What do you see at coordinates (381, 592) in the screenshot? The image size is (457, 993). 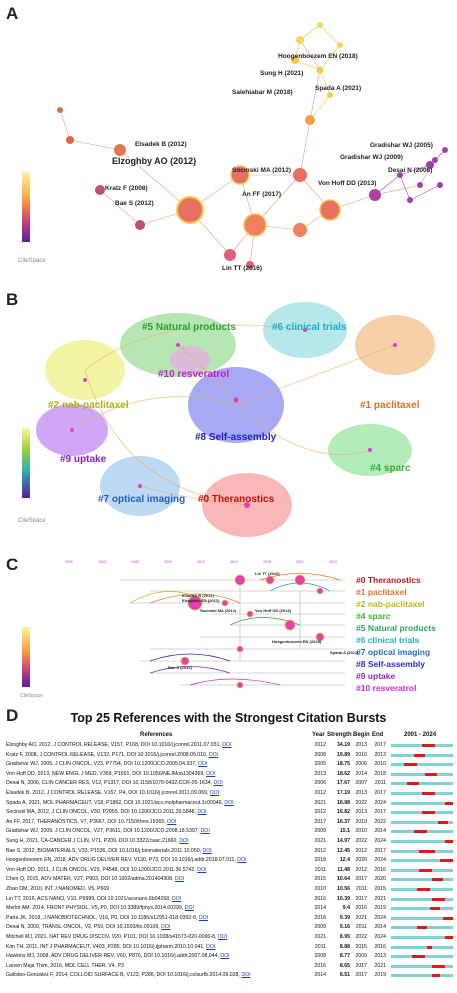 I see `cluster-legend-item: #1 paclitaxel` at bounding box center [381, 592].